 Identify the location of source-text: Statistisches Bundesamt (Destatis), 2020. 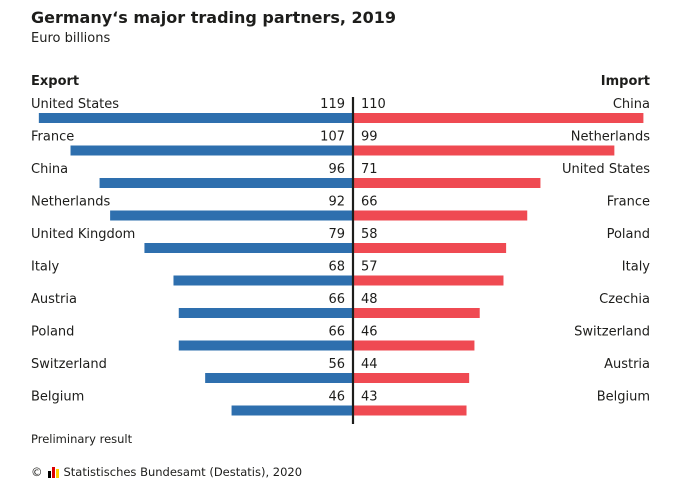
(183, 472).